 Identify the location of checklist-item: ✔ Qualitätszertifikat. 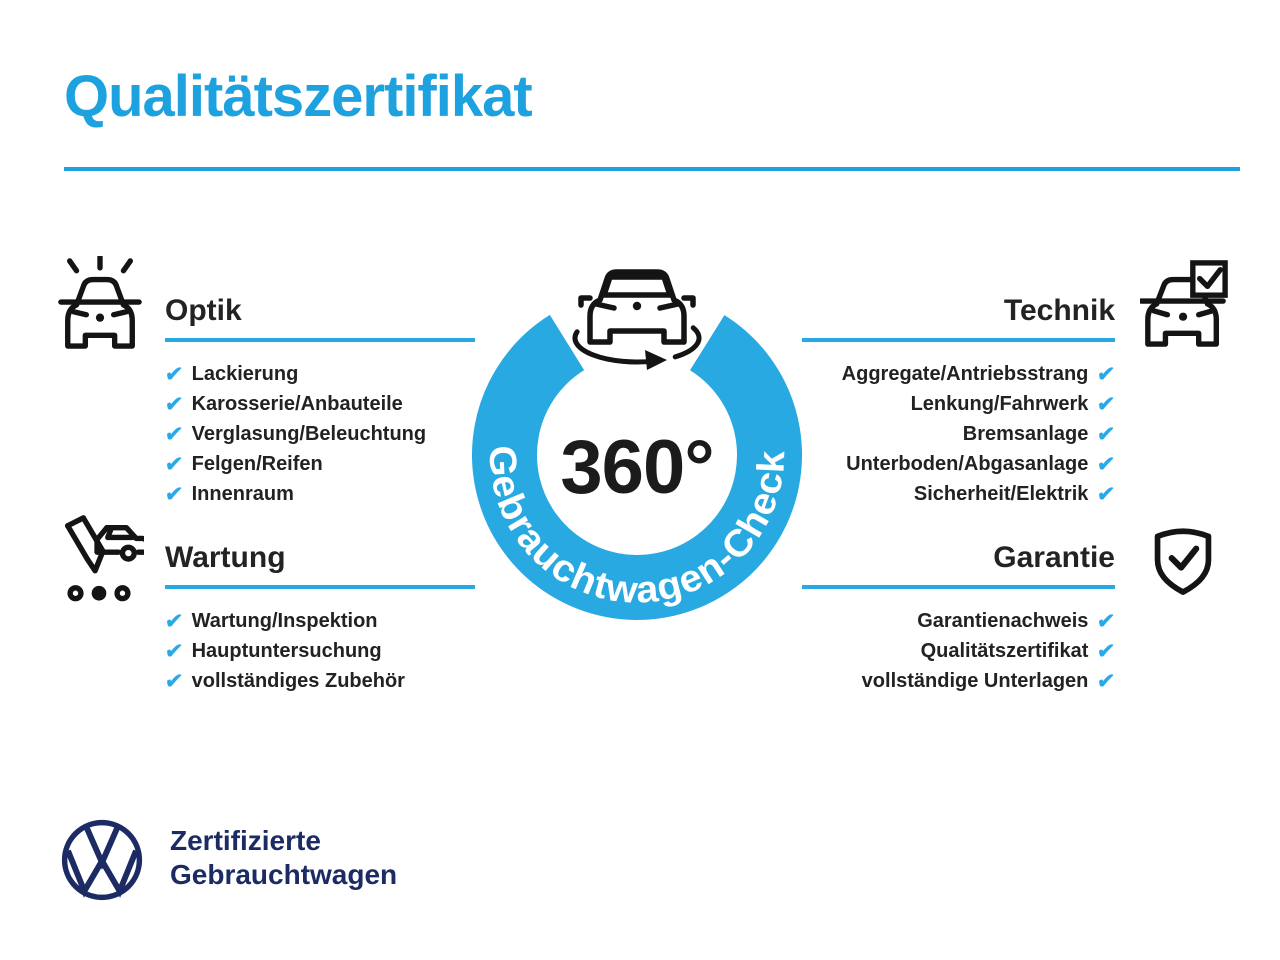
(1018, 651).